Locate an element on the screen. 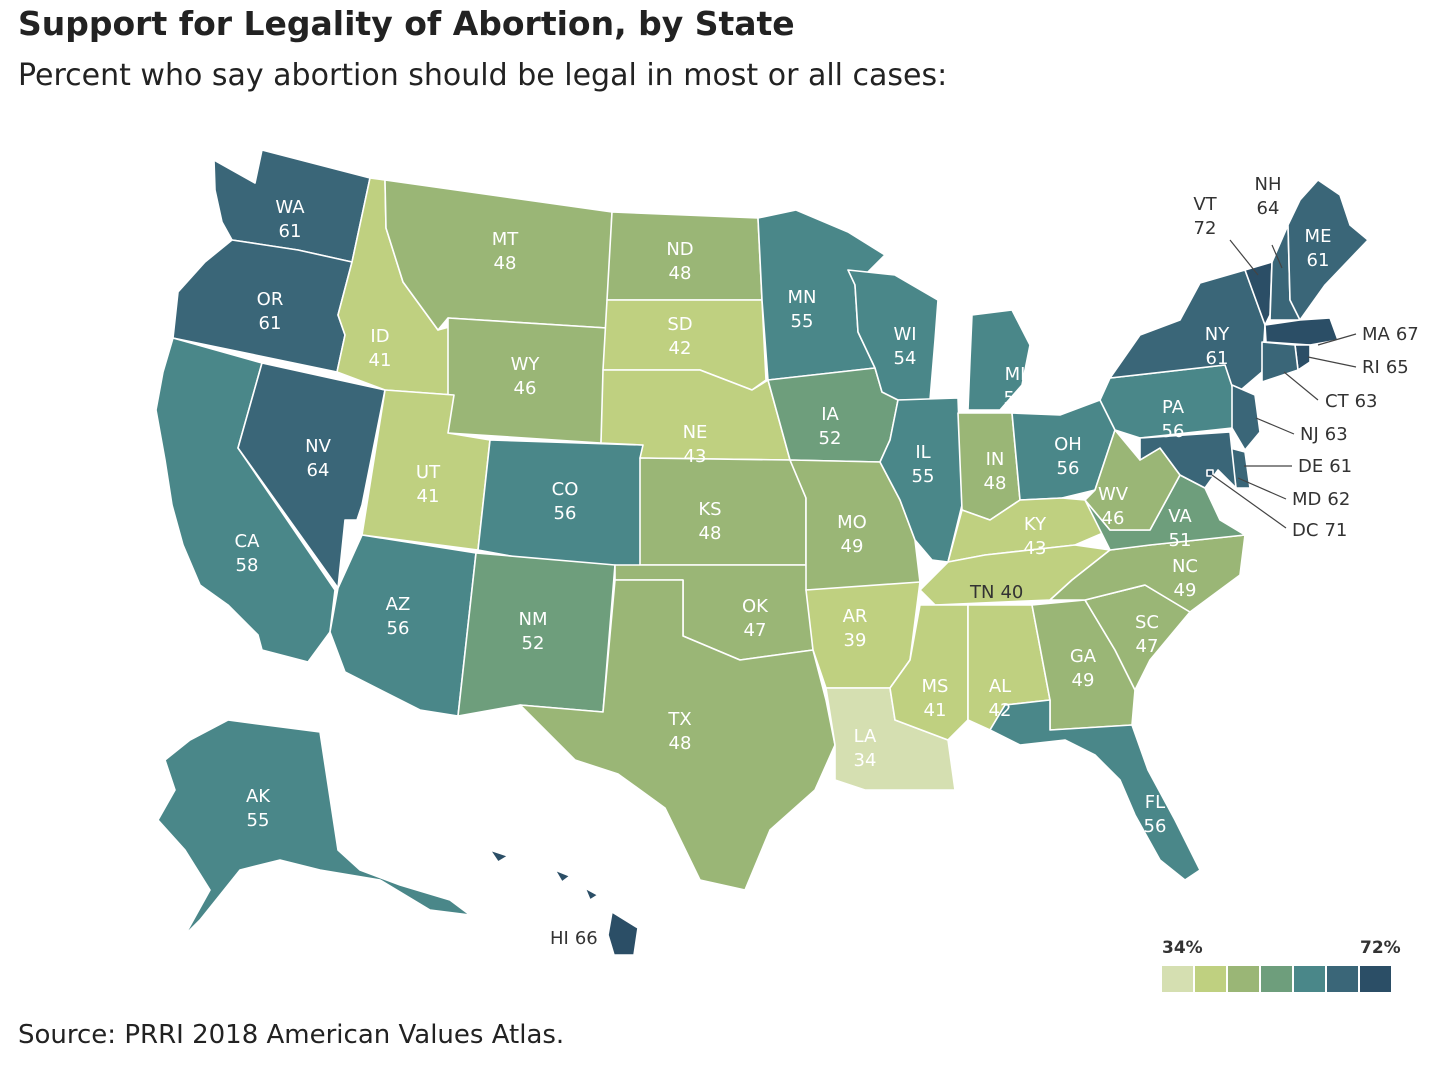  state-label-az: AZ 56 is located at coordinates (398, 616).